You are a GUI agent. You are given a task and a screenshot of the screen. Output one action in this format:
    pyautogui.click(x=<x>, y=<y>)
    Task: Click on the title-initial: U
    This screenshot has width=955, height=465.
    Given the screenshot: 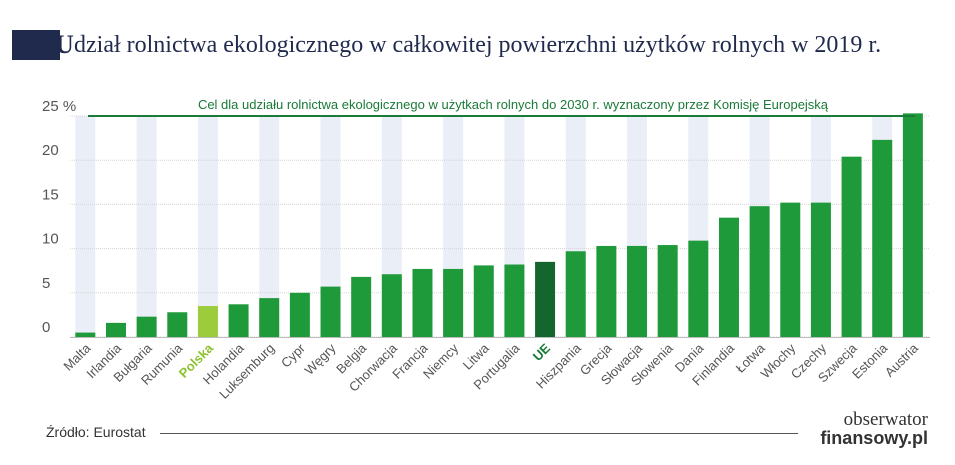 What is the action you would take?
    pyautogui.click(x=64, y=44)
    